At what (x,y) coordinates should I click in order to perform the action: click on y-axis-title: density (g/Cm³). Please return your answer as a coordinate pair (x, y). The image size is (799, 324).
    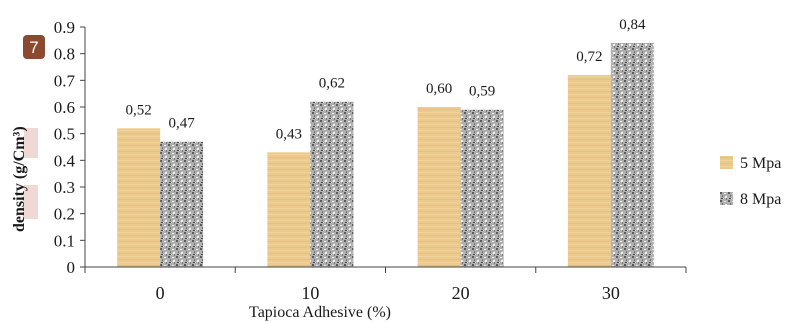
    Looking at the image, I should click on (19, 179).